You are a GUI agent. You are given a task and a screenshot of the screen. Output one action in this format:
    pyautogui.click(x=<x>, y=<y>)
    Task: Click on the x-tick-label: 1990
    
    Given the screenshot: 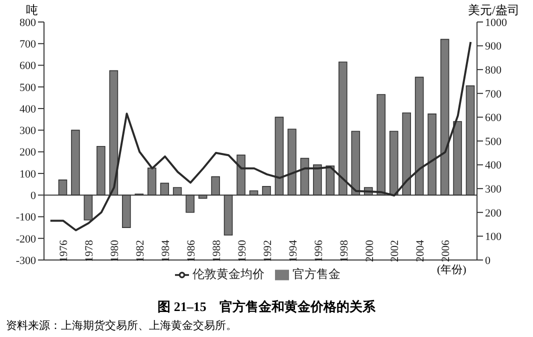 What is the action you would take?
    pyautogui.click(x=242, y=251)
    